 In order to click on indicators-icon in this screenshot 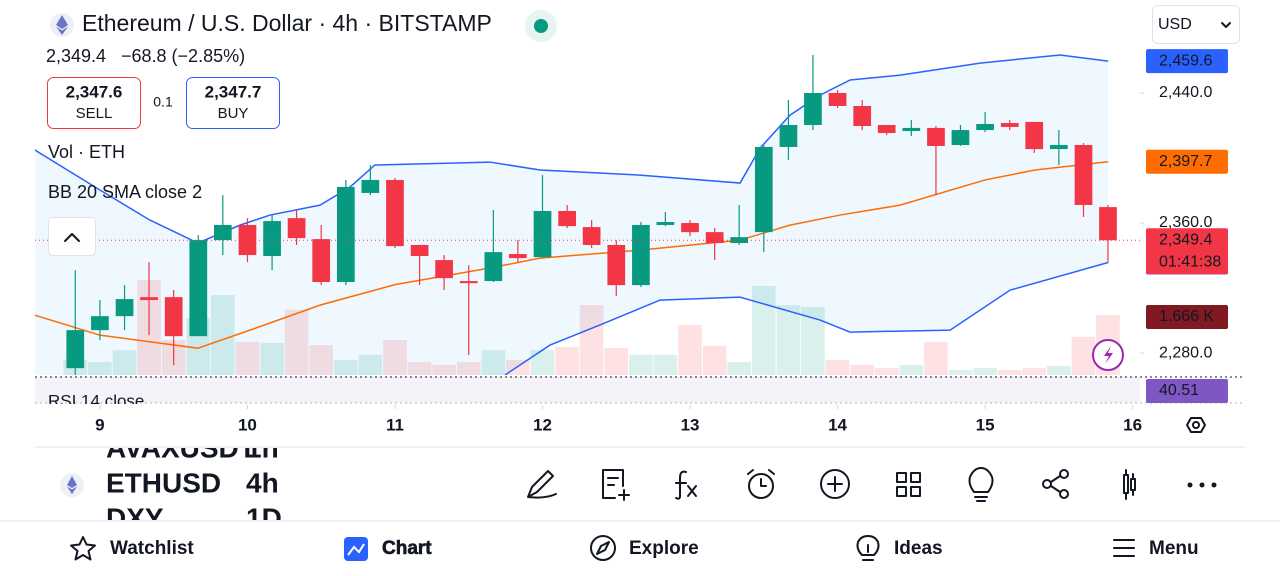, I will do `click(686, 485)`.